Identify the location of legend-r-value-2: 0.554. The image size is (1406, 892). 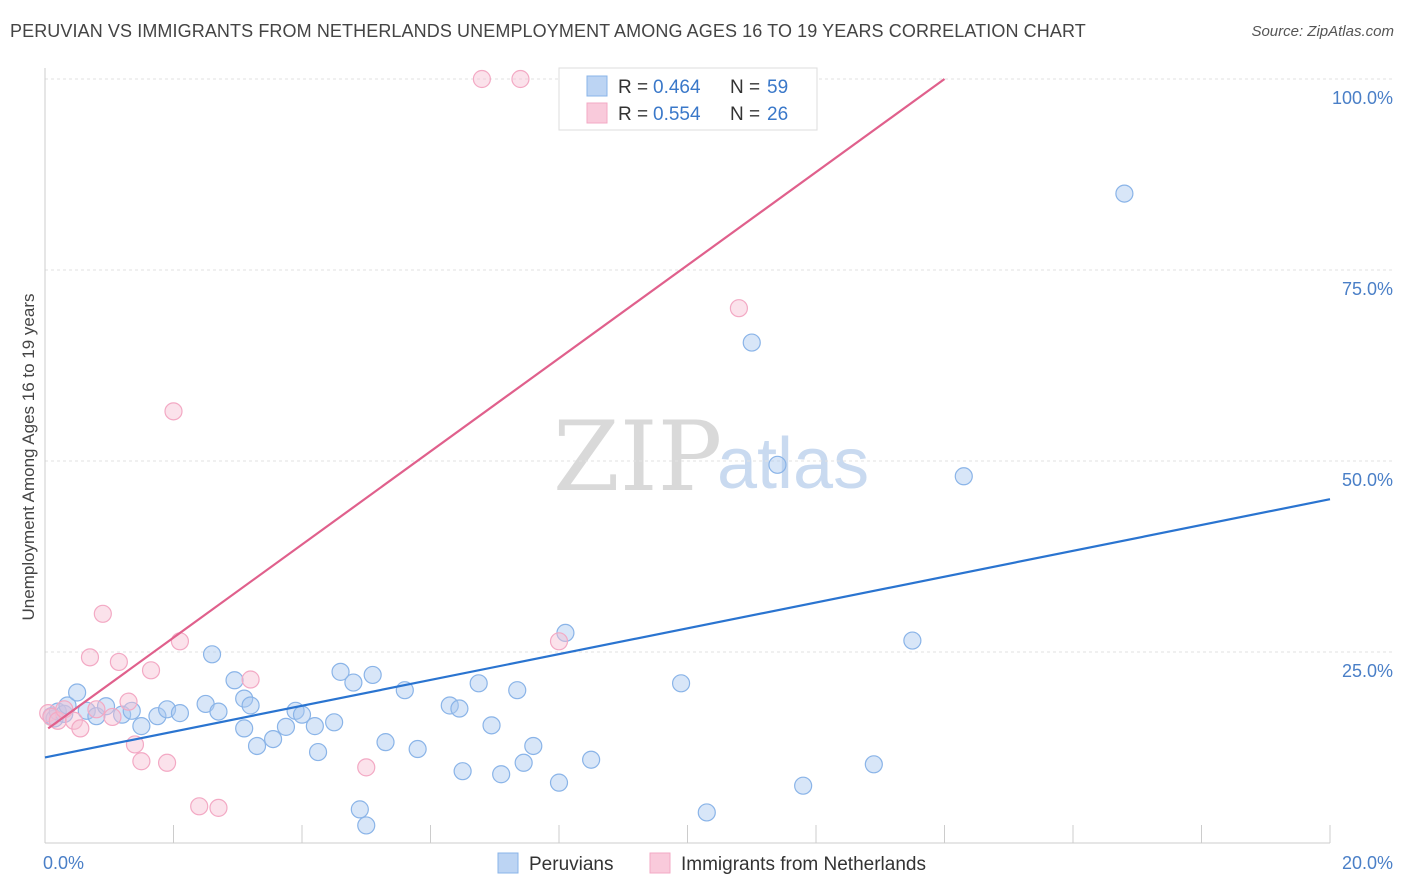
(677, 114).